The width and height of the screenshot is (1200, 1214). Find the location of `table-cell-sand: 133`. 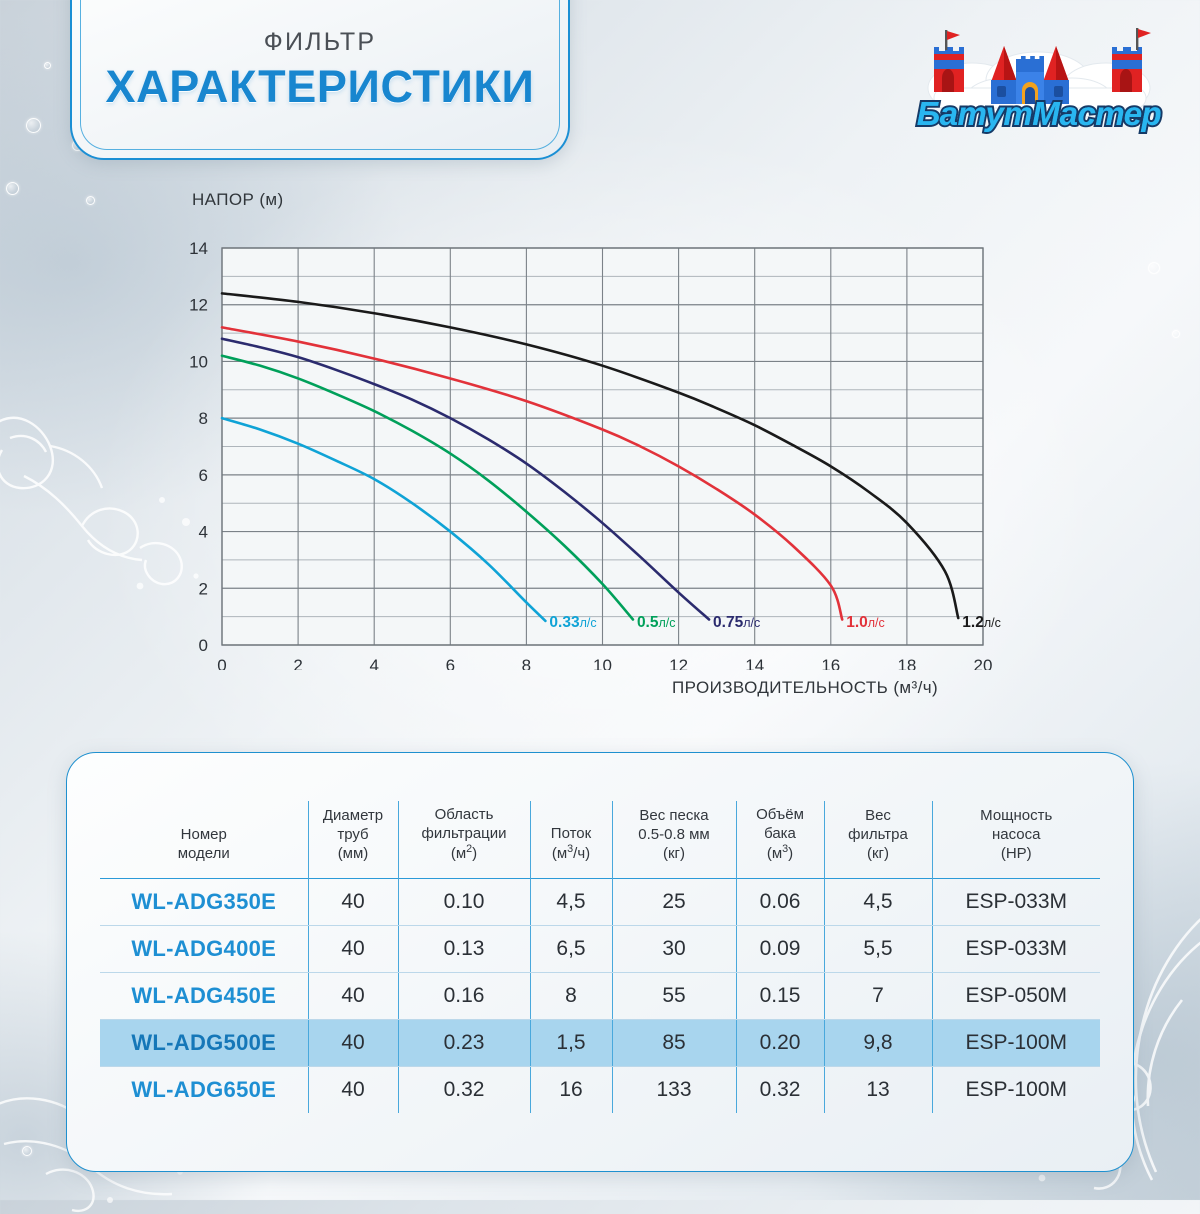

table-cell-sand: 133 is located at coordinates (674, 1090).